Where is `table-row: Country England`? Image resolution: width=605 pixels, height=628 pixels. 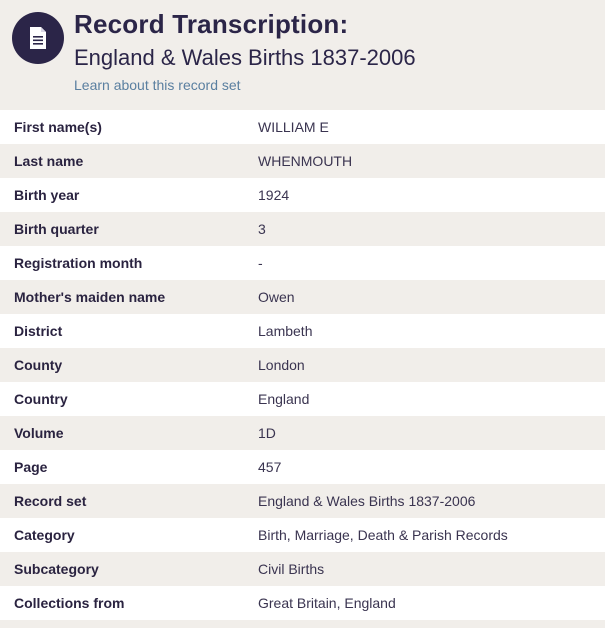
table-row: Country England is located at coordinates (302, 399).